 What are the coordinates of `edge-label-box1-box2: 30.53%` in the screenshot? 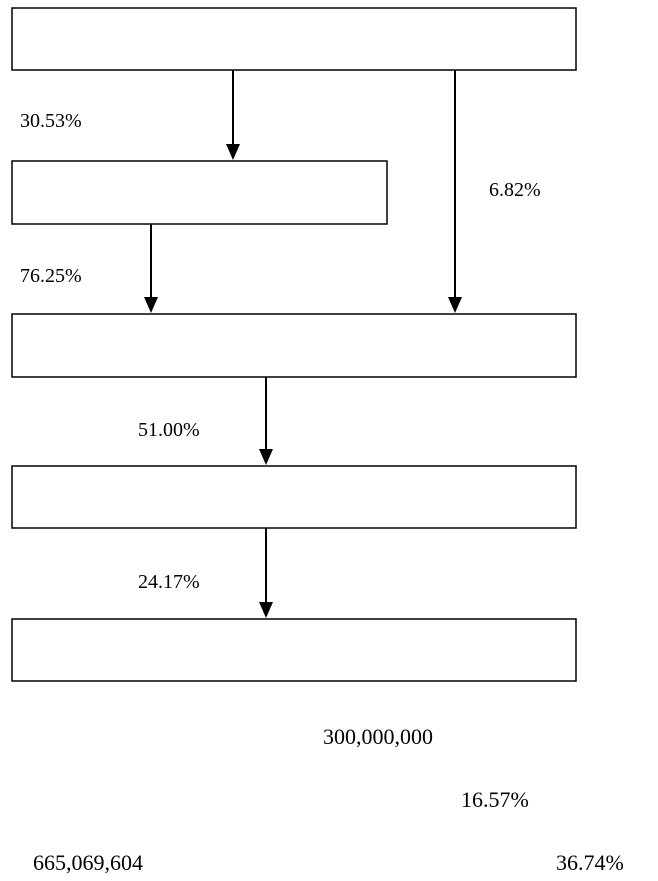 It's located at (51, 121).